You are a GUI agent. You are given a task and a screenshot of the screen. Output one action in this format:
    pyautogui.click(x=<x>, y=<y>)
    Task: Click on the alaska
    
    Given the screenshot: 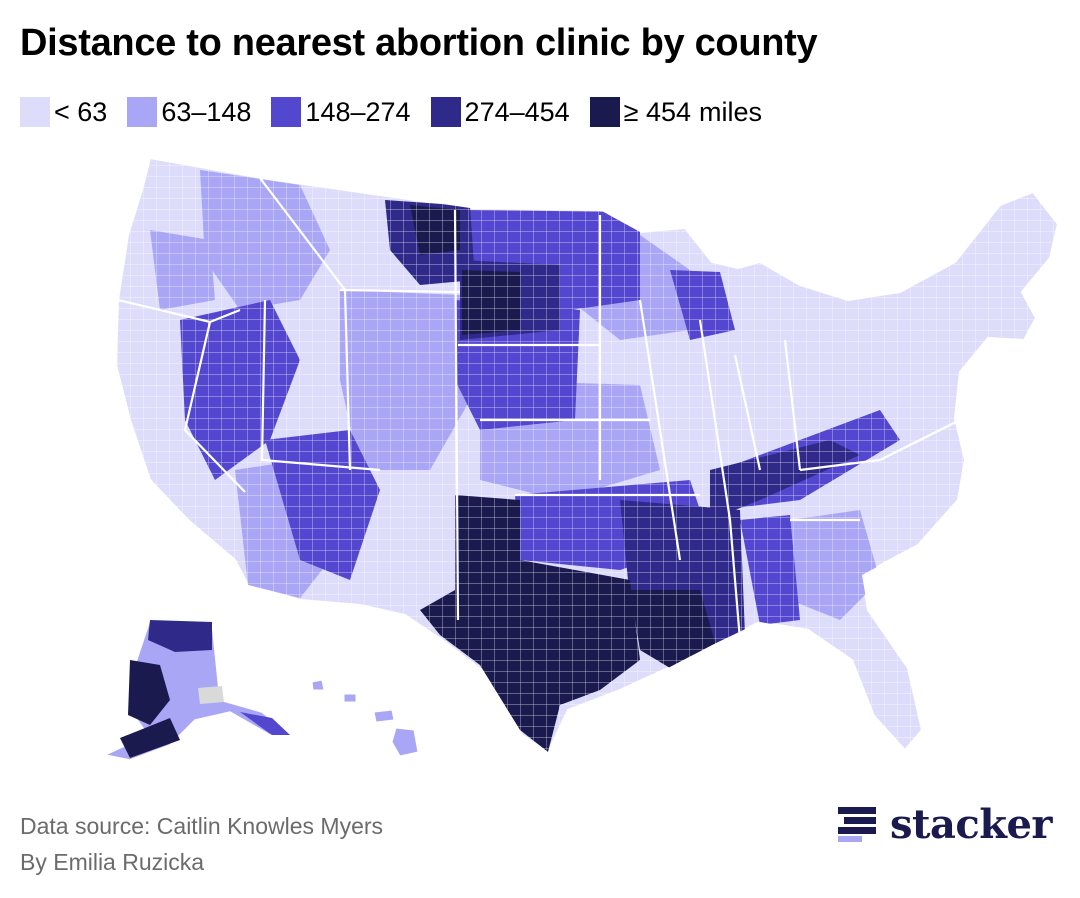 What is the action you would take?
    pyautogui.click(x=197, y=690)
    